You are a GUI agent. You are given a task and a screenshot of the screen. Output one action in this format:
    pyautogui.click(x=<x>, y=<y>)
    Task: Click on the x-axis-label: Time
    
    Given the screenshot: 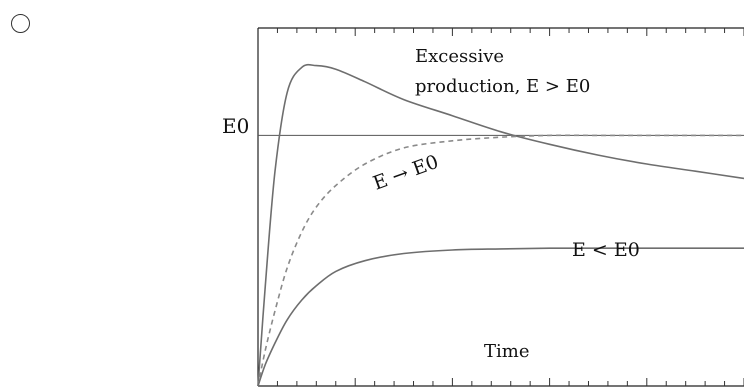 What is the action you would take?
    pyautogui.click(x=506, y=351)
    